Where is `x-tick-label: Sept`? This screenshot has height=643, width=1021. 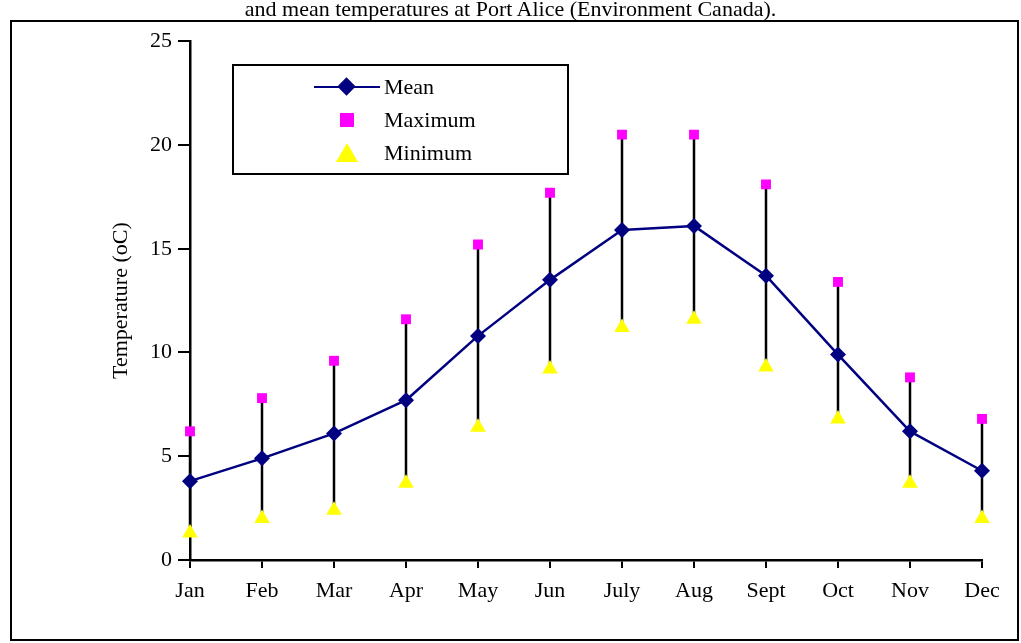
x-tick-label: Sept is located at coordinates (766, 589).